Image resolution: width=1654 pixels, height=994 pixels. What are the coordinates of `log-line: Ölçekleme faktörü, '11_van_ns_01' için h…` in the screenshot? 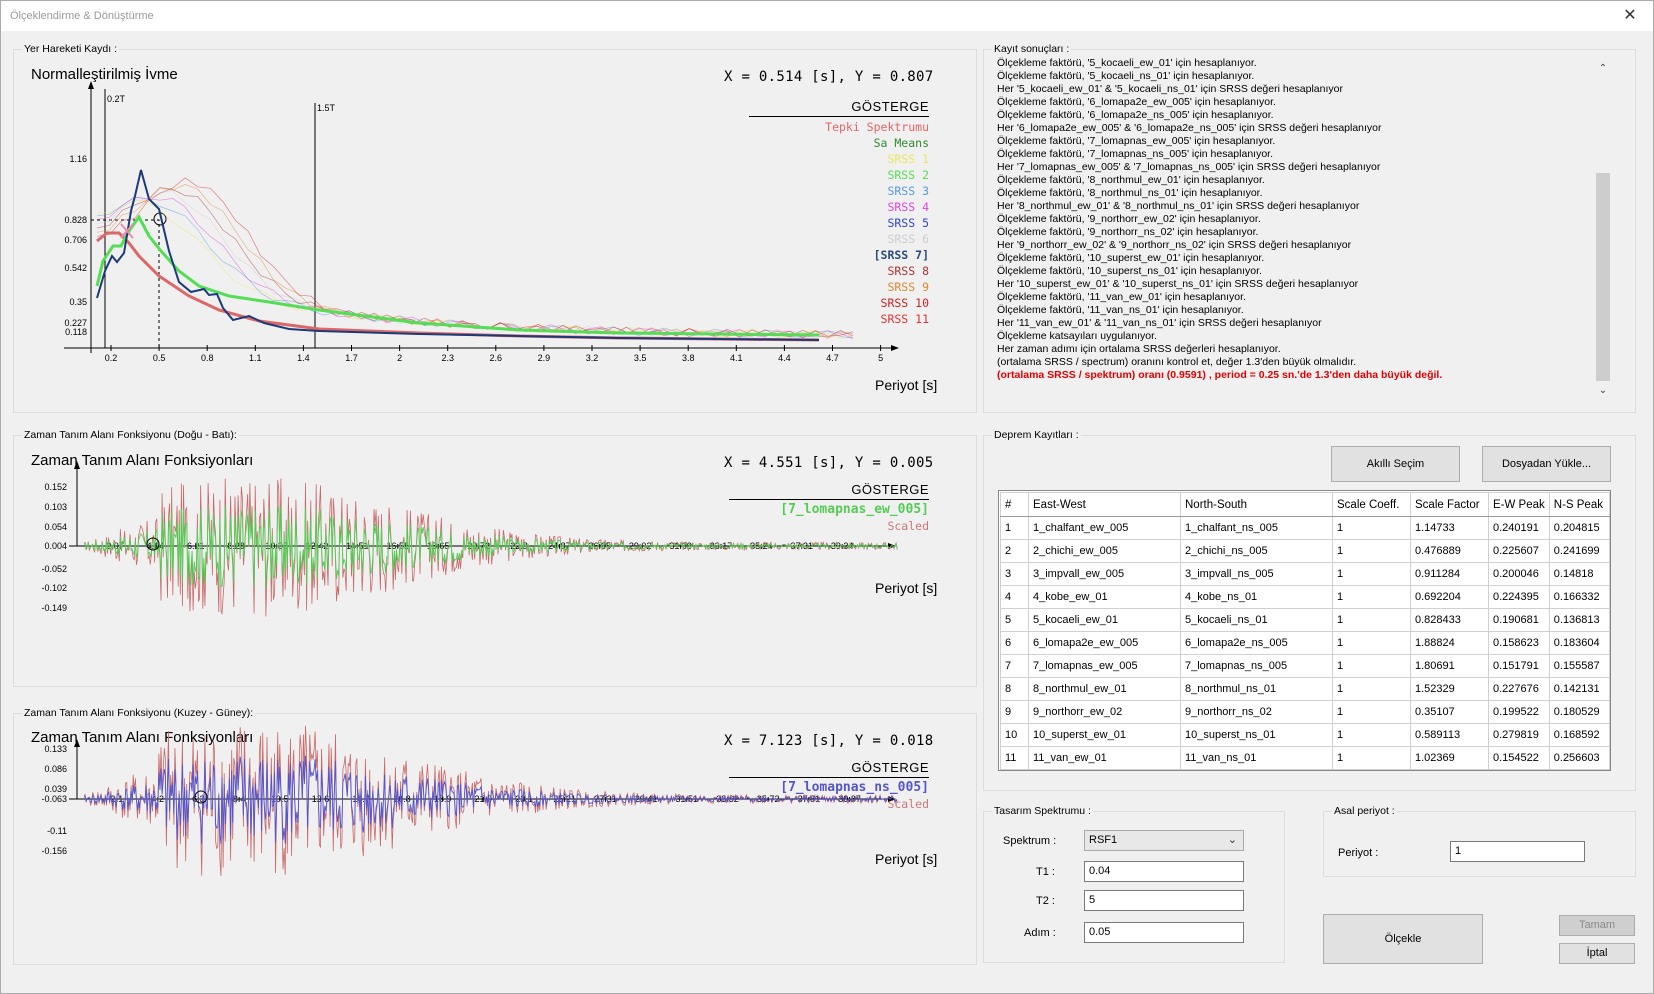 It's located at (1120, 310).